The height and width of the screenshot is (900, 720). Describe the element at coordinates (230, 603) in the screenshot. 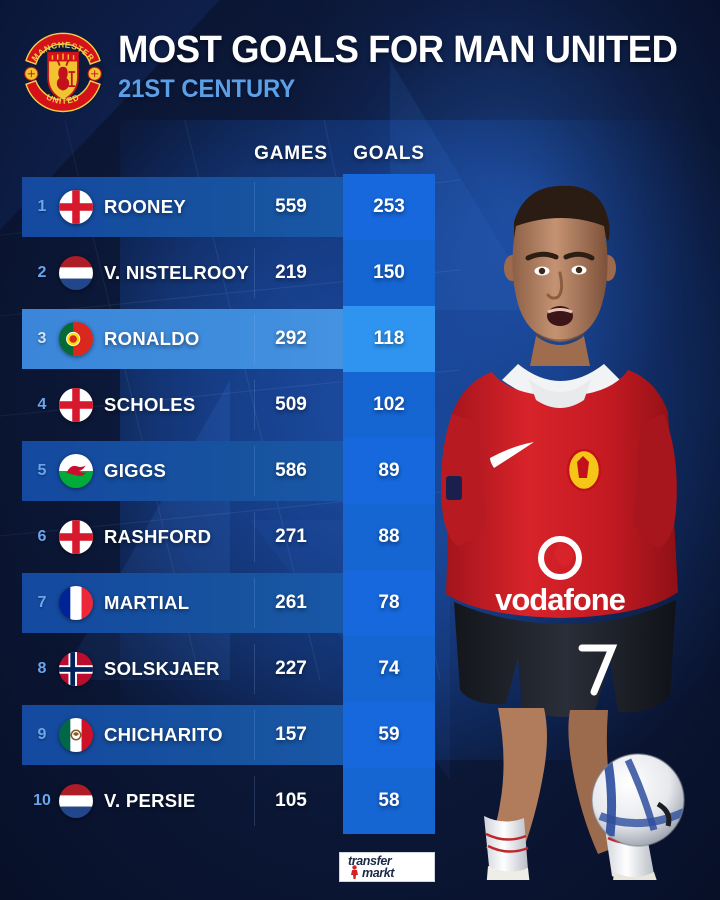

I see `table-row: 7 MARTIAL 261 78` at that location.